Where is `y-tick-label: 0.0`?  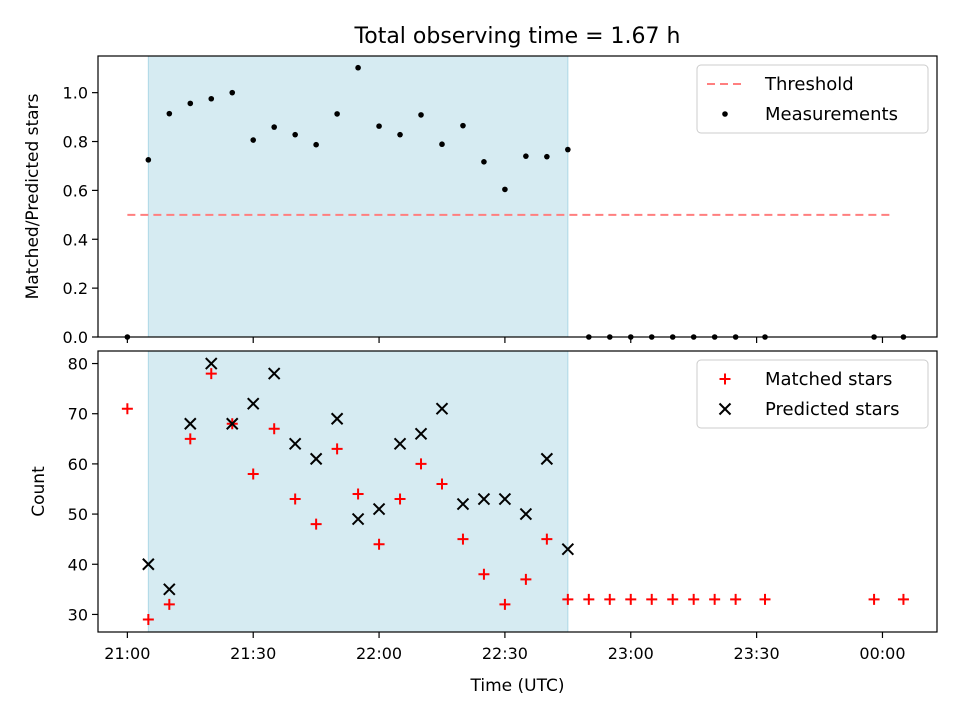 y-tick-label: 0.0 is located at coordinates (75, 337).